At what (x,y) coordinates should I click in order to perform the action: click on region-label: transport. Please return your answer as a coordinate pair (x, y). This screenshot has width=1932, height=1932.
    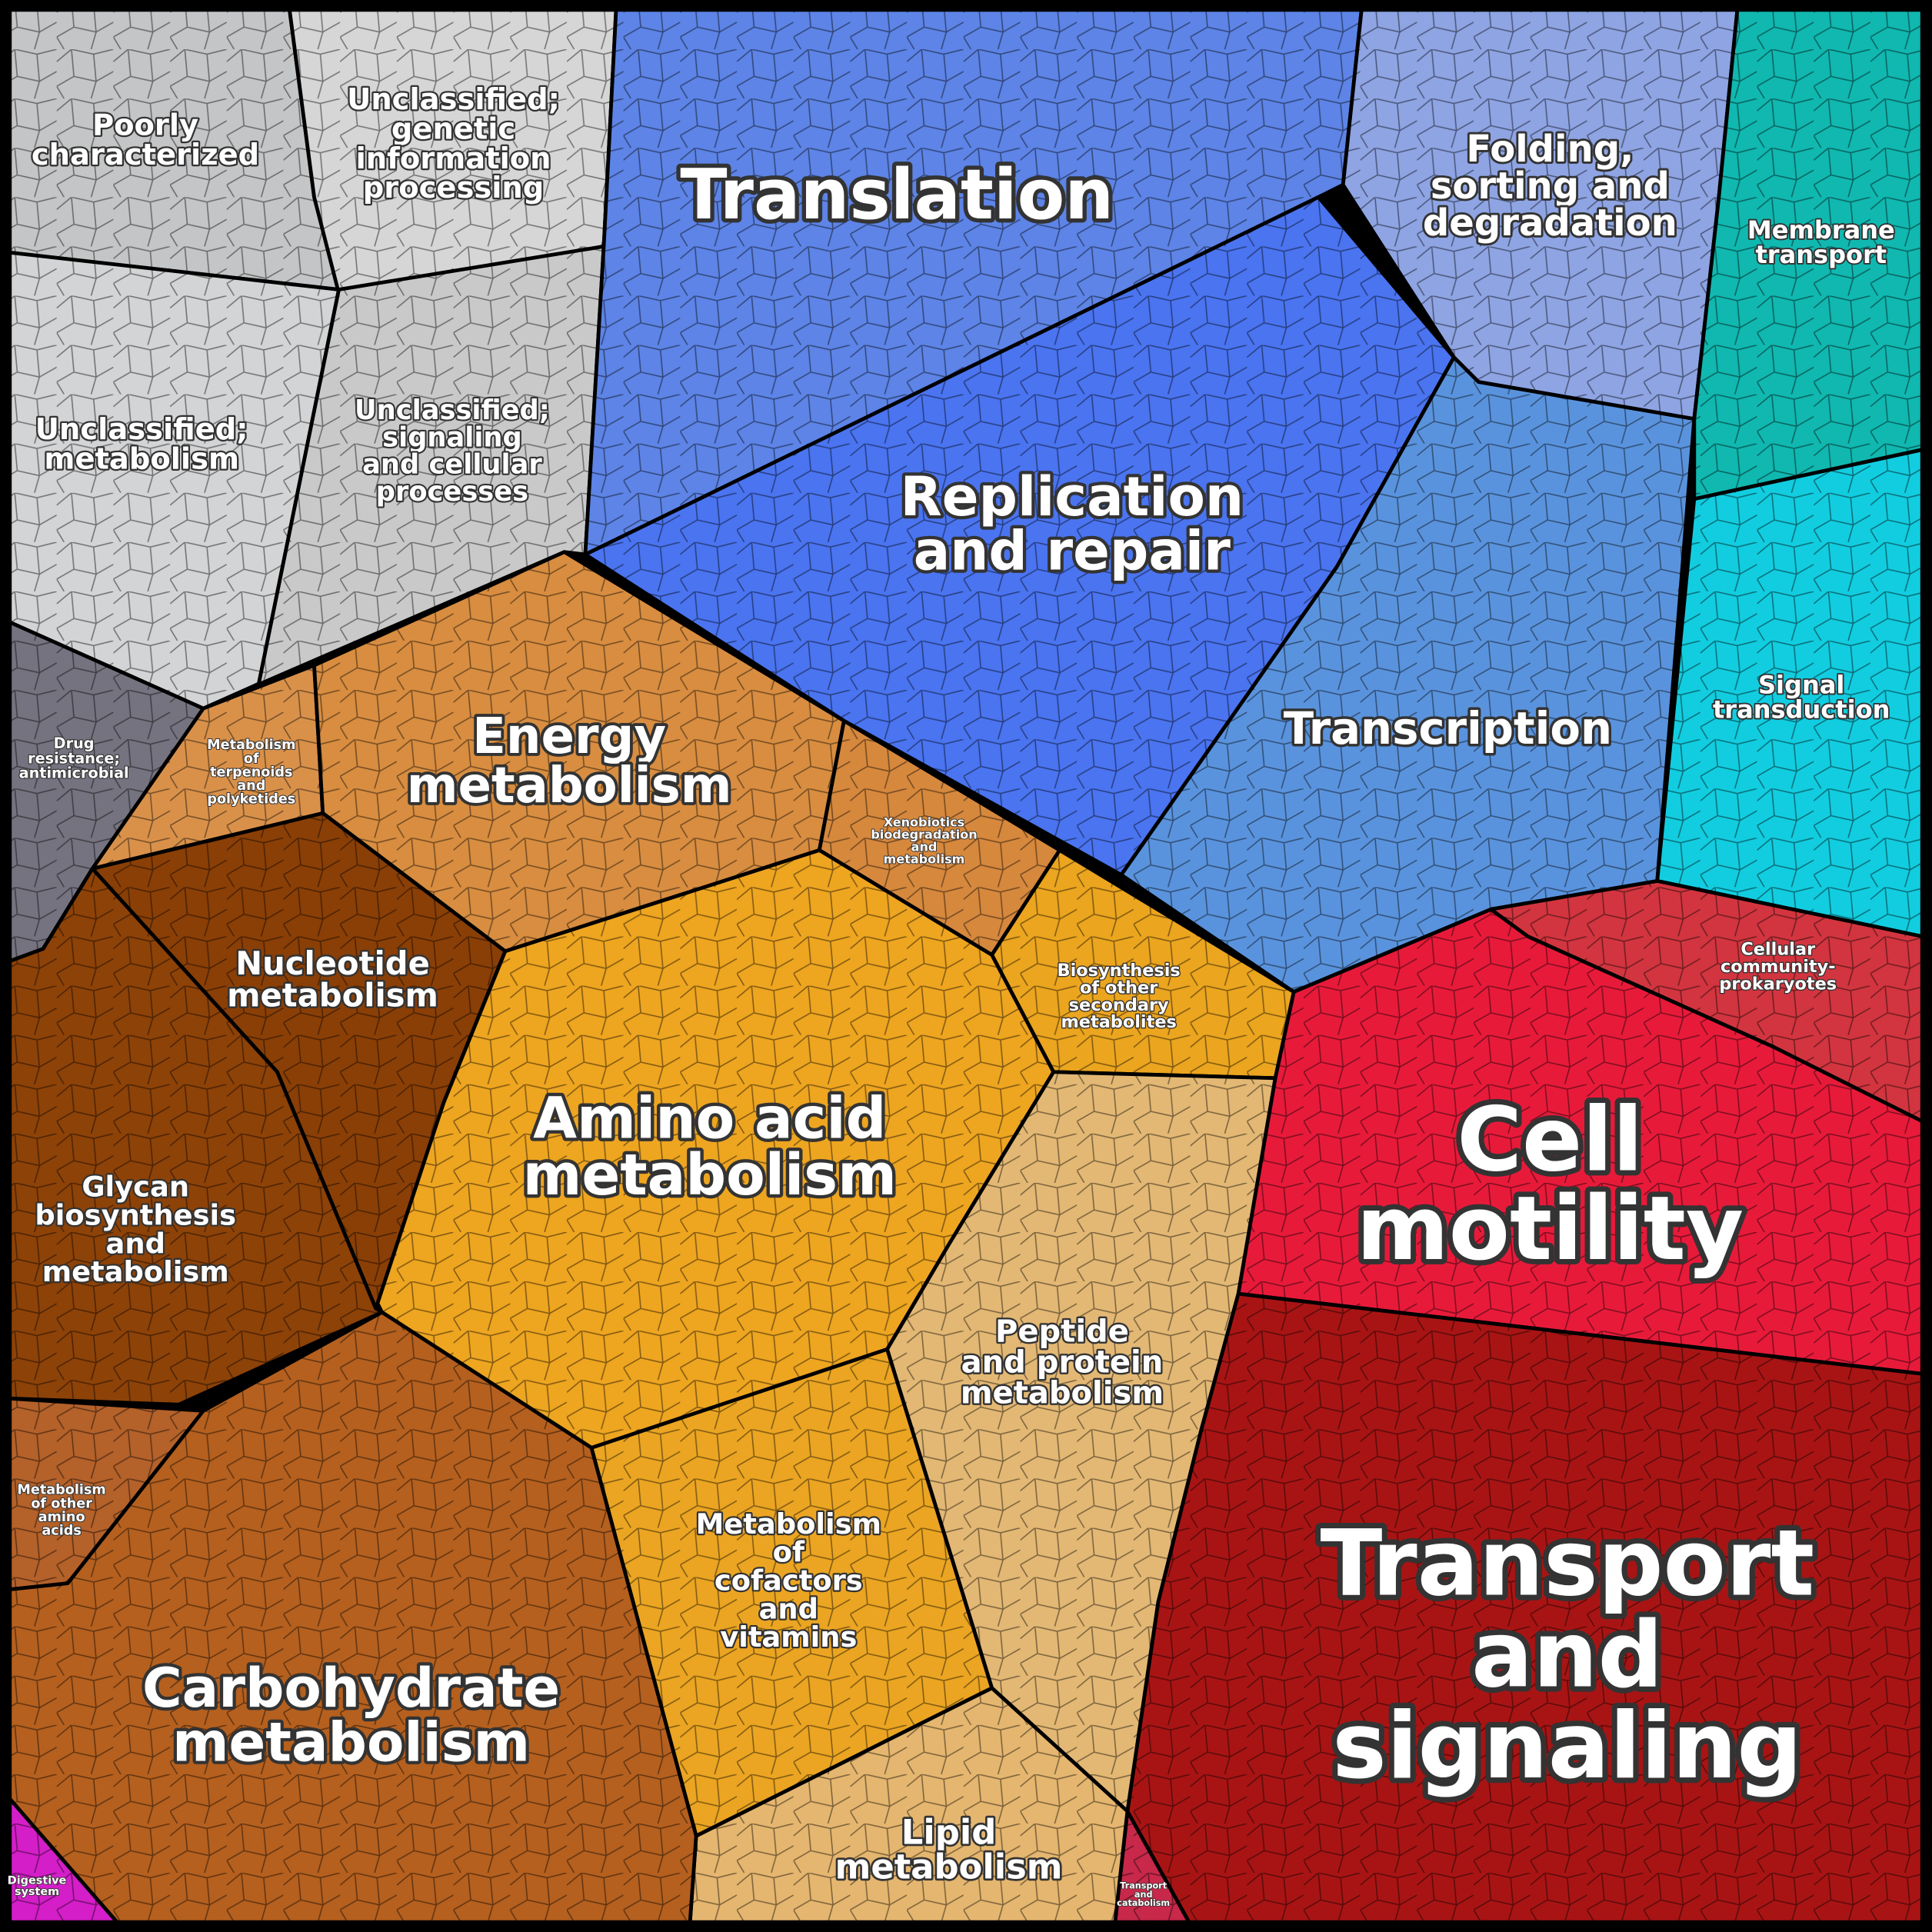
    Looking at the image, I should click on (1821, 254).